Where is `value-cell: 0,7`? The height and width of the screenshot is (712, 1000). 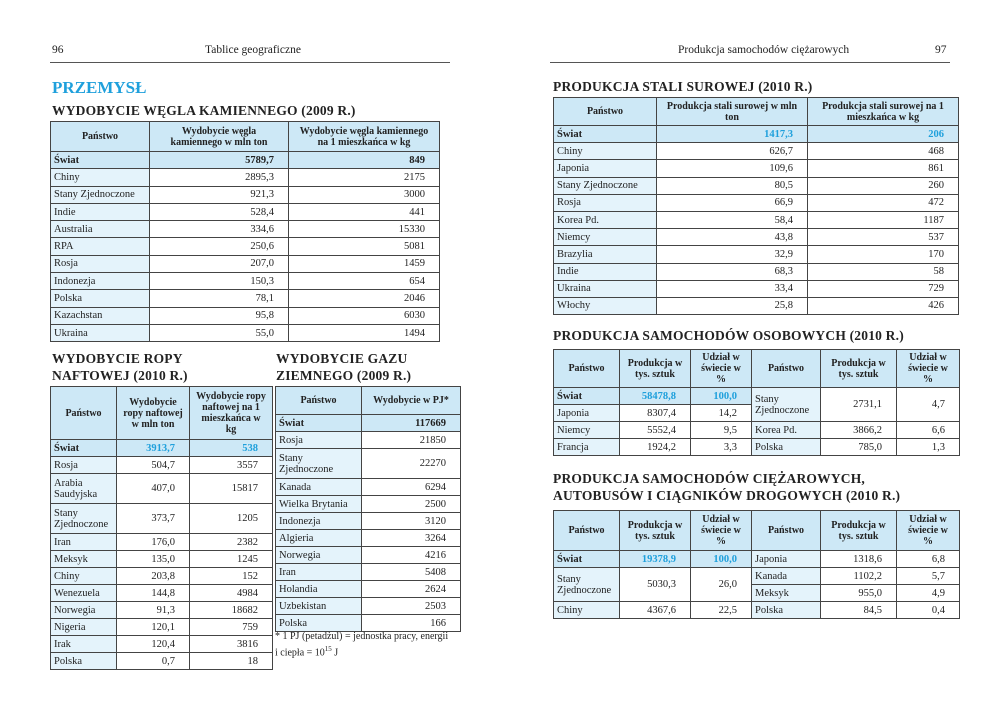 value-cell: 0,7 is located at coordinates (153, 661).